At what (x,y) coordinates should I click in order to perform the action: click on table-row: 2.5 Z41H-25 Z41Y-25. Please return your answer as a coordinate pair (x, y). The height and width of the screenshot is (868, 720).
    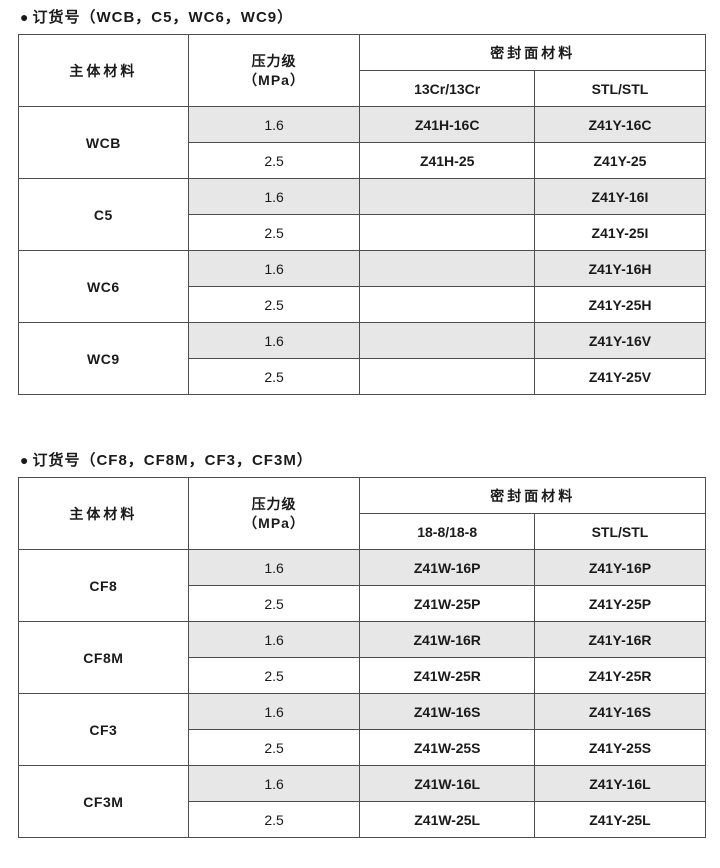
    Looking at the image, I should click on (363, 160).